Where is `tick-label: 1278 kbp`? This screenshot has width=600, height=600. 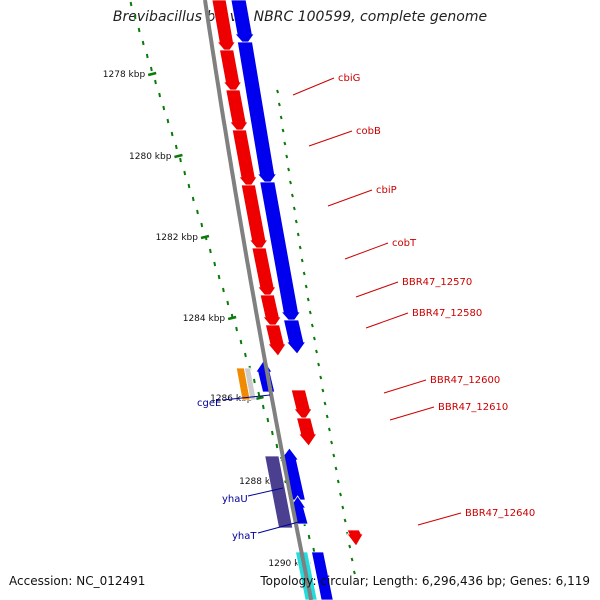 tick-label: 1278 kbp is located at coordinates (124, 75).